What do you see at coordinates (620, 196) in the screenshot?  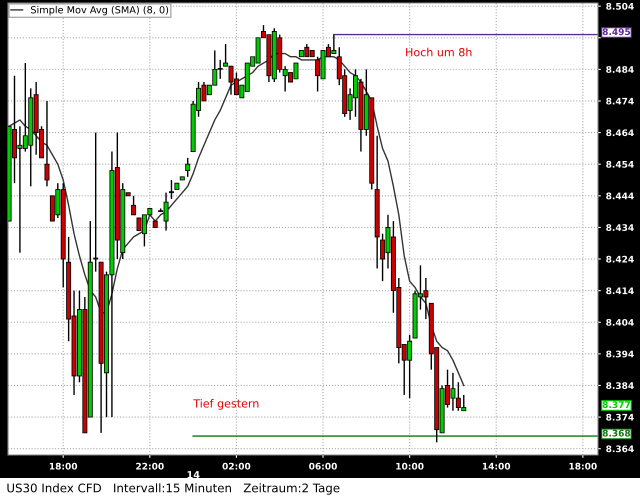 I see `y-tick-label: 8.444` at bounding box center [620, 196].